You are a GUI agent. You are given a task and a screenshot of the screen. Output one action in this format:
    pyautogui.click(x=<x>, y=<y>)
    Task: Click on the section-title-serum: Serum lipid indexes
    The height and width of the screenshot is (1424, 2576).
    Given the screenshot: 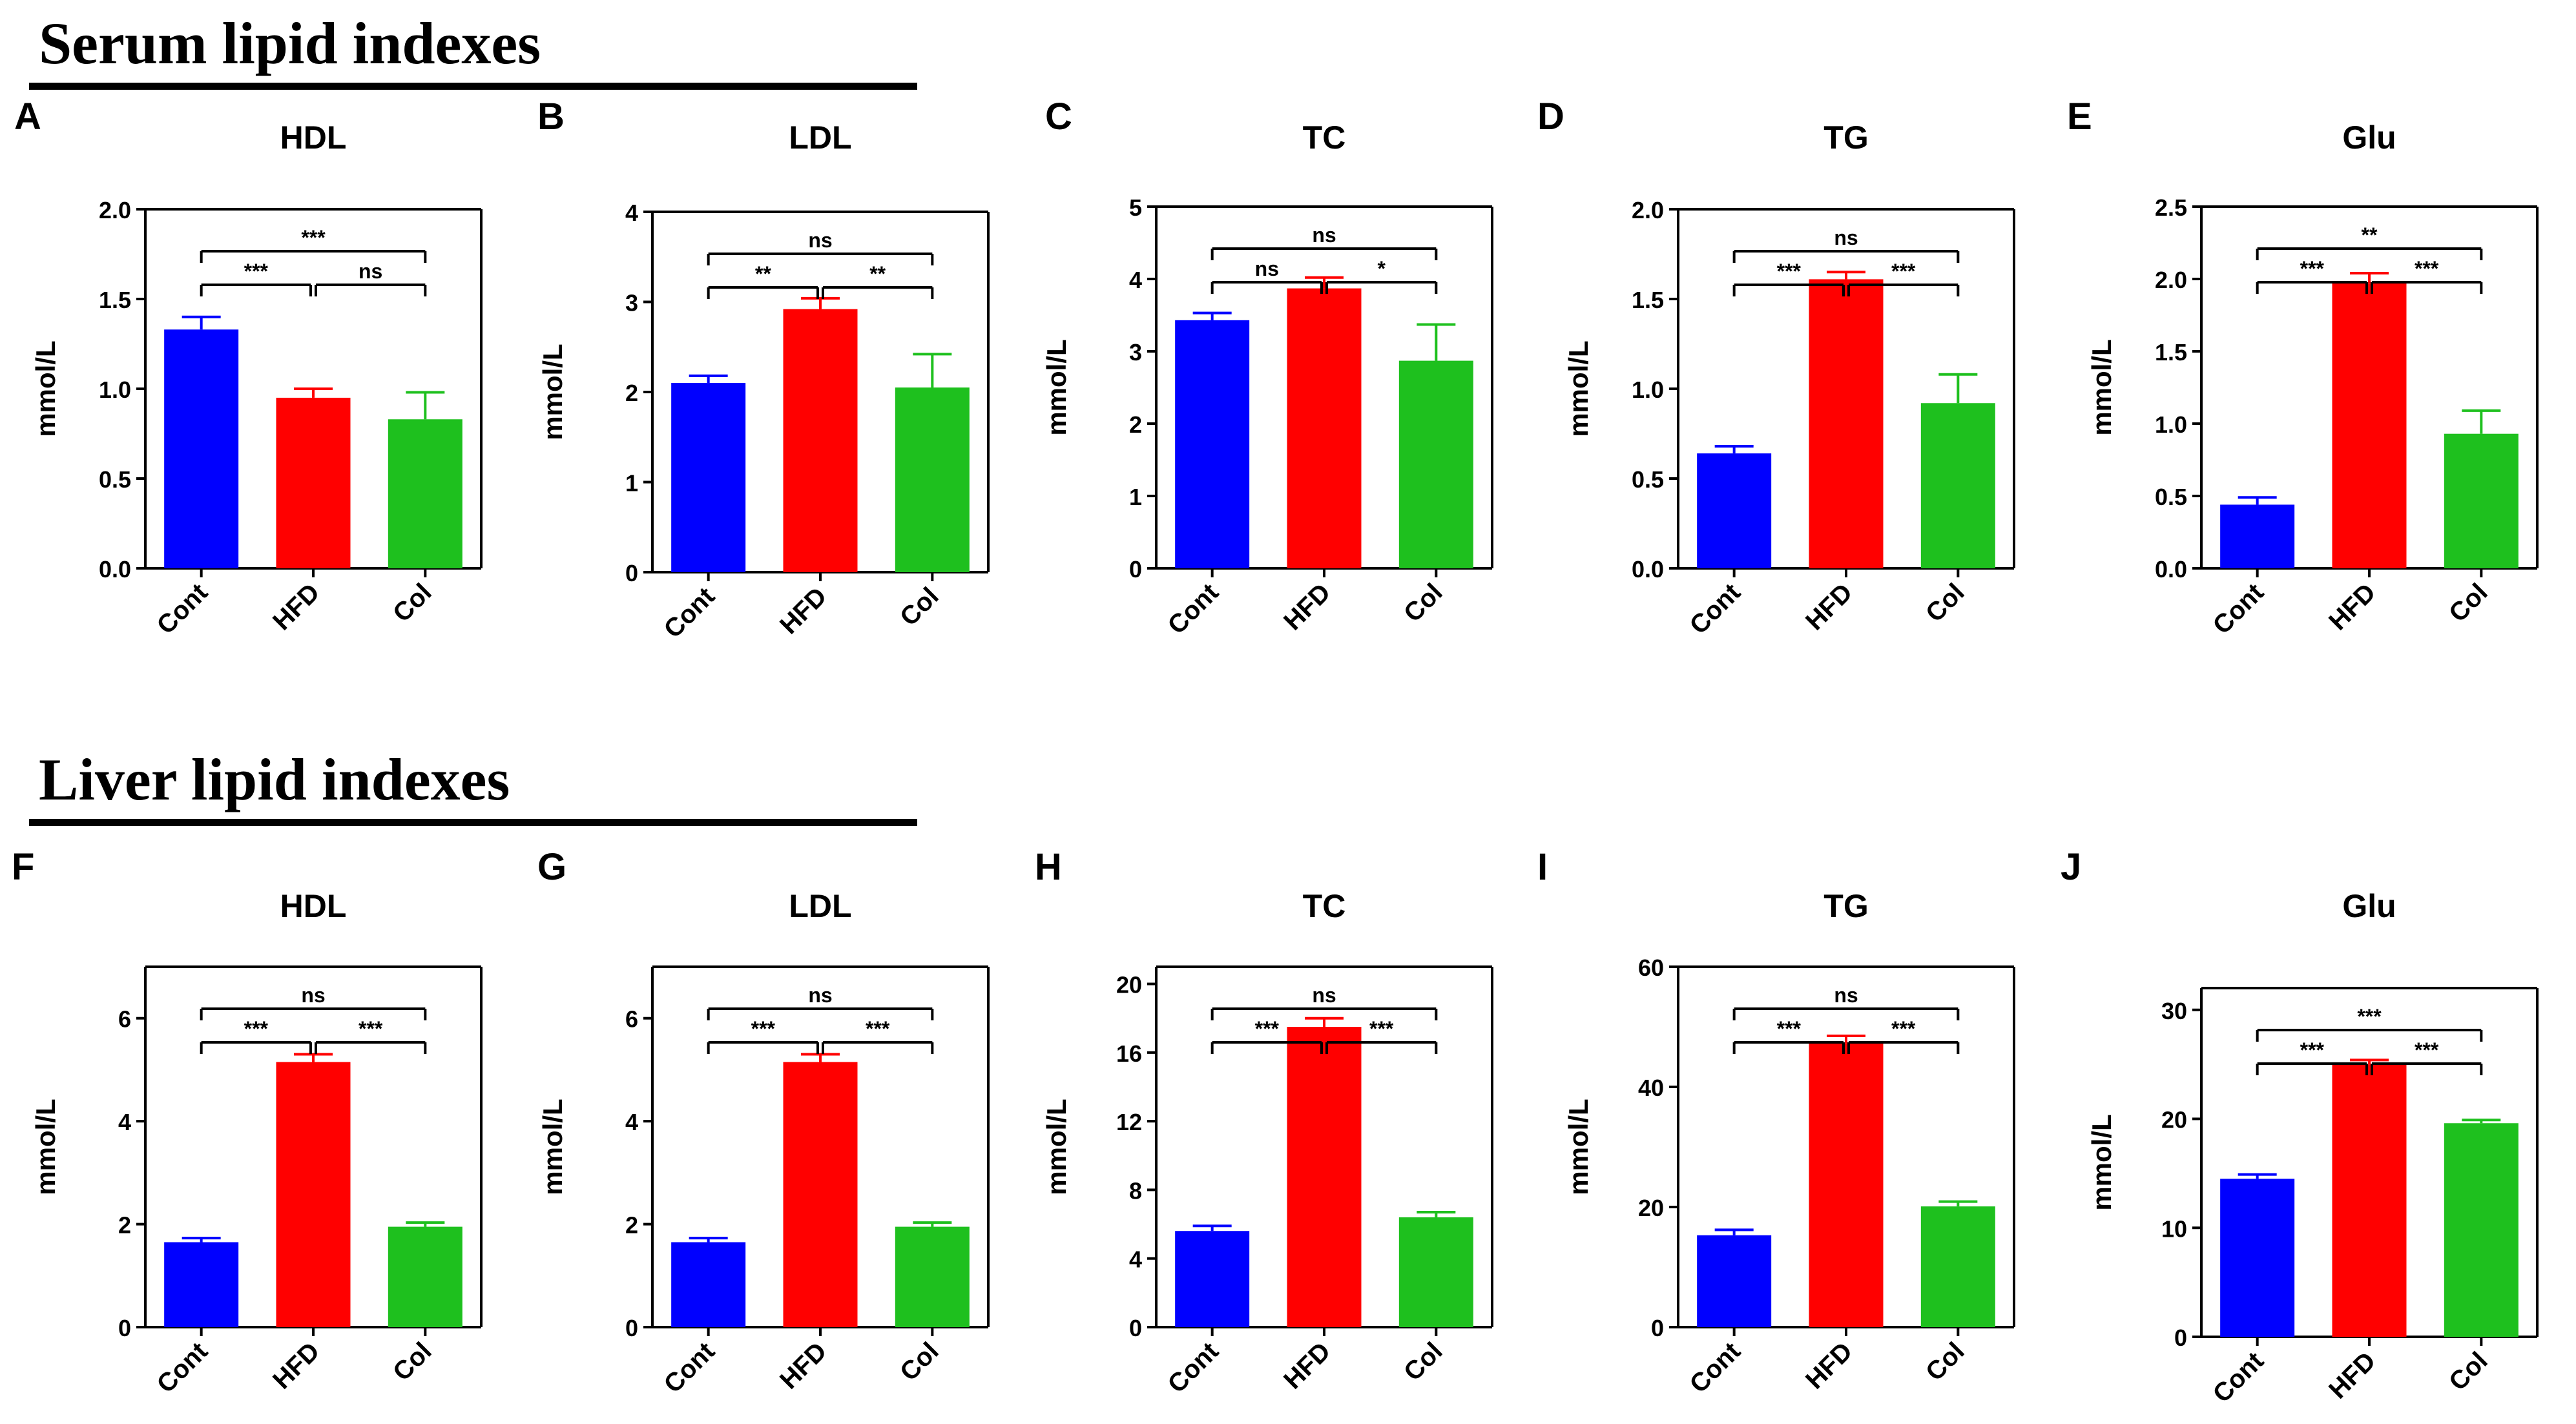 What is the action you would take?
    pyautogui.click(x=290, y=43)
    